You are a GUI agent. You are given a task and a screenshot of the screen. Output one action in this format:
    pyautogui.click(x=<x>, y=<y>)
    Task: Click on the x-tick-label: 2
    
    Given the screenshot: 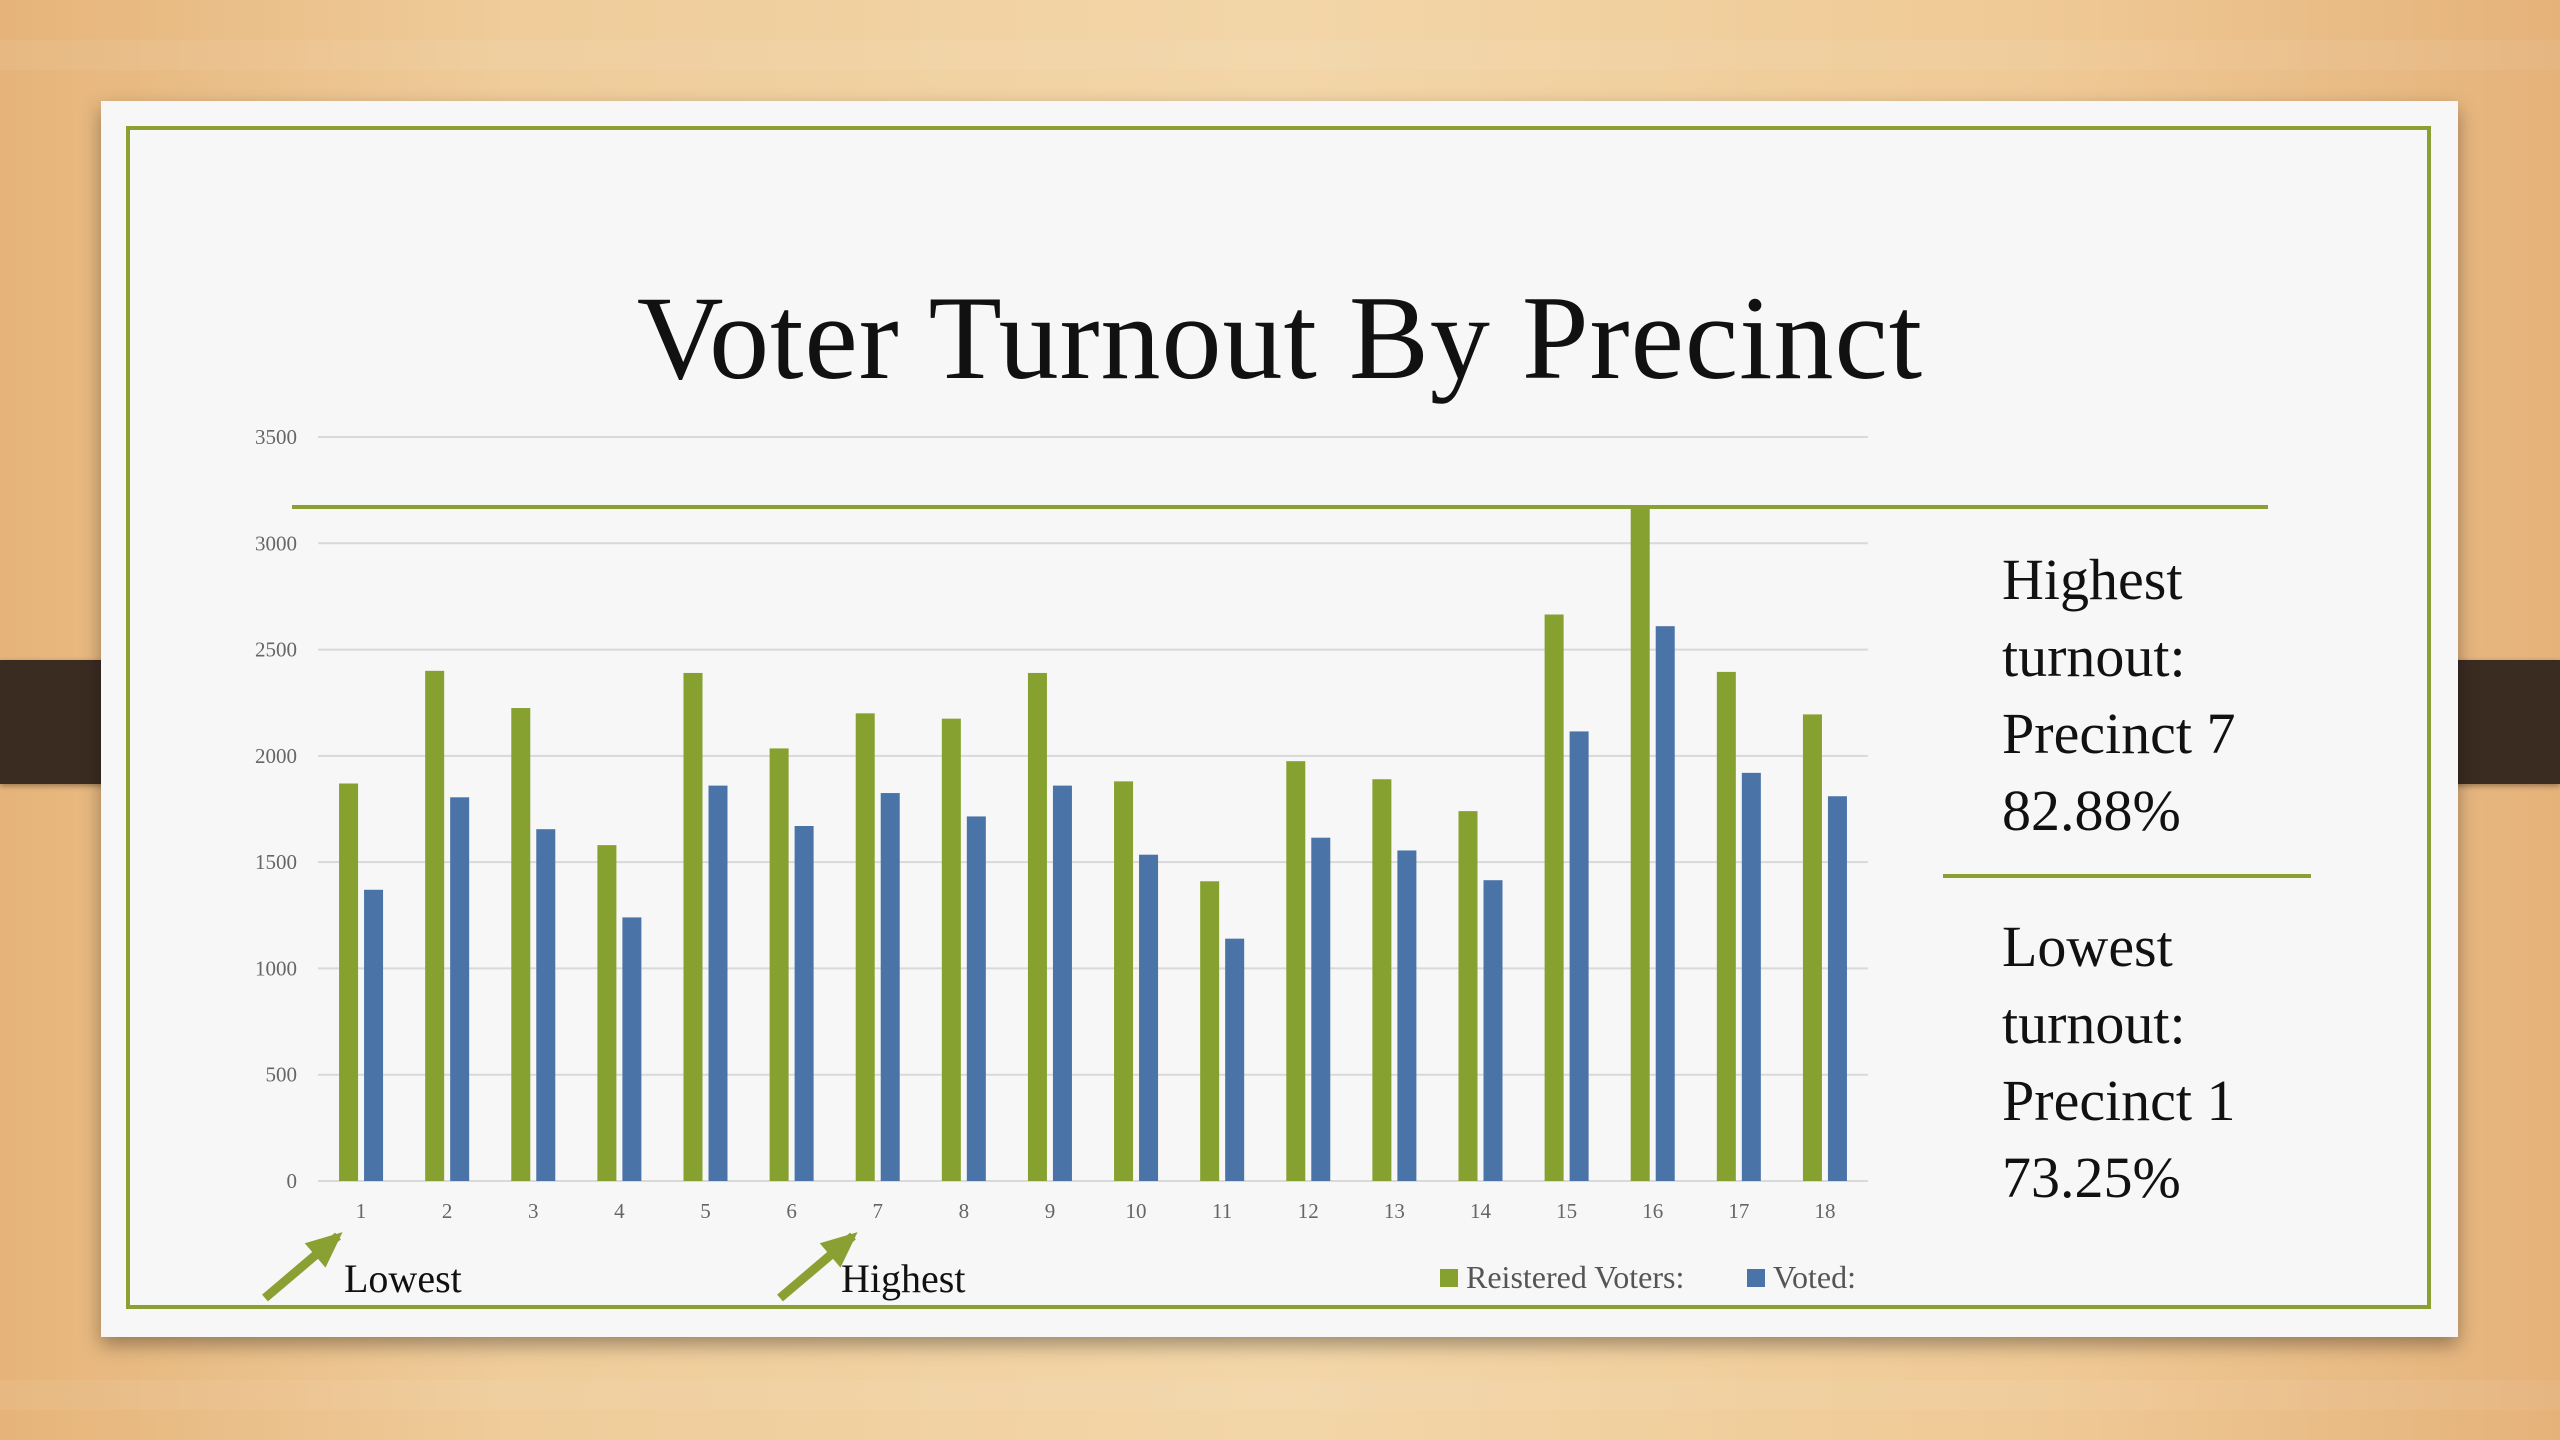 What is the action you would take?
    pyautogui.click(x=447, y=1211)
    